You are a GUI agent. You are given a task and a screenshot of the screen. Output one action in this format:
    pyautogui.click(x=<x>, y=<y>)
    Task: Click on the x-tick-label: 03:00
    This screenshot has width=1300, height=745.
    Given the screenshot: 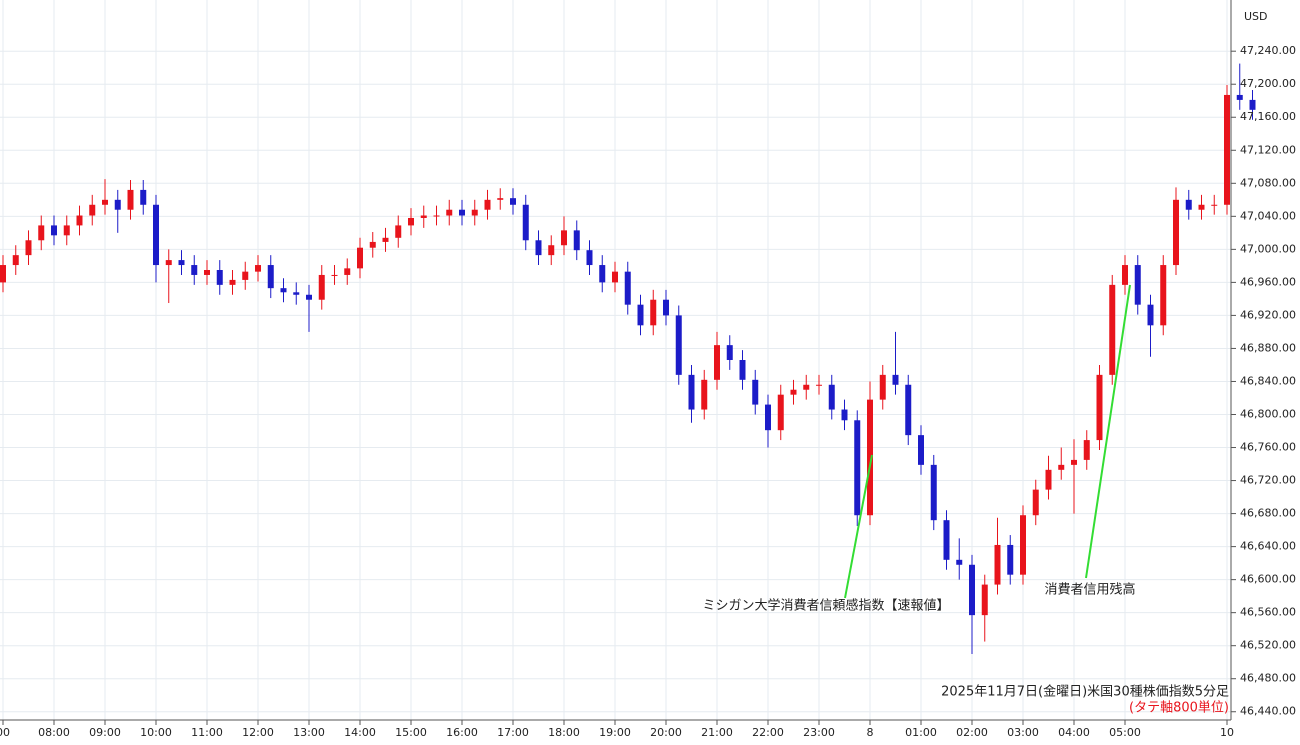 What is the action you would take?
    pyautogui.click(x=1023, y=732)
    